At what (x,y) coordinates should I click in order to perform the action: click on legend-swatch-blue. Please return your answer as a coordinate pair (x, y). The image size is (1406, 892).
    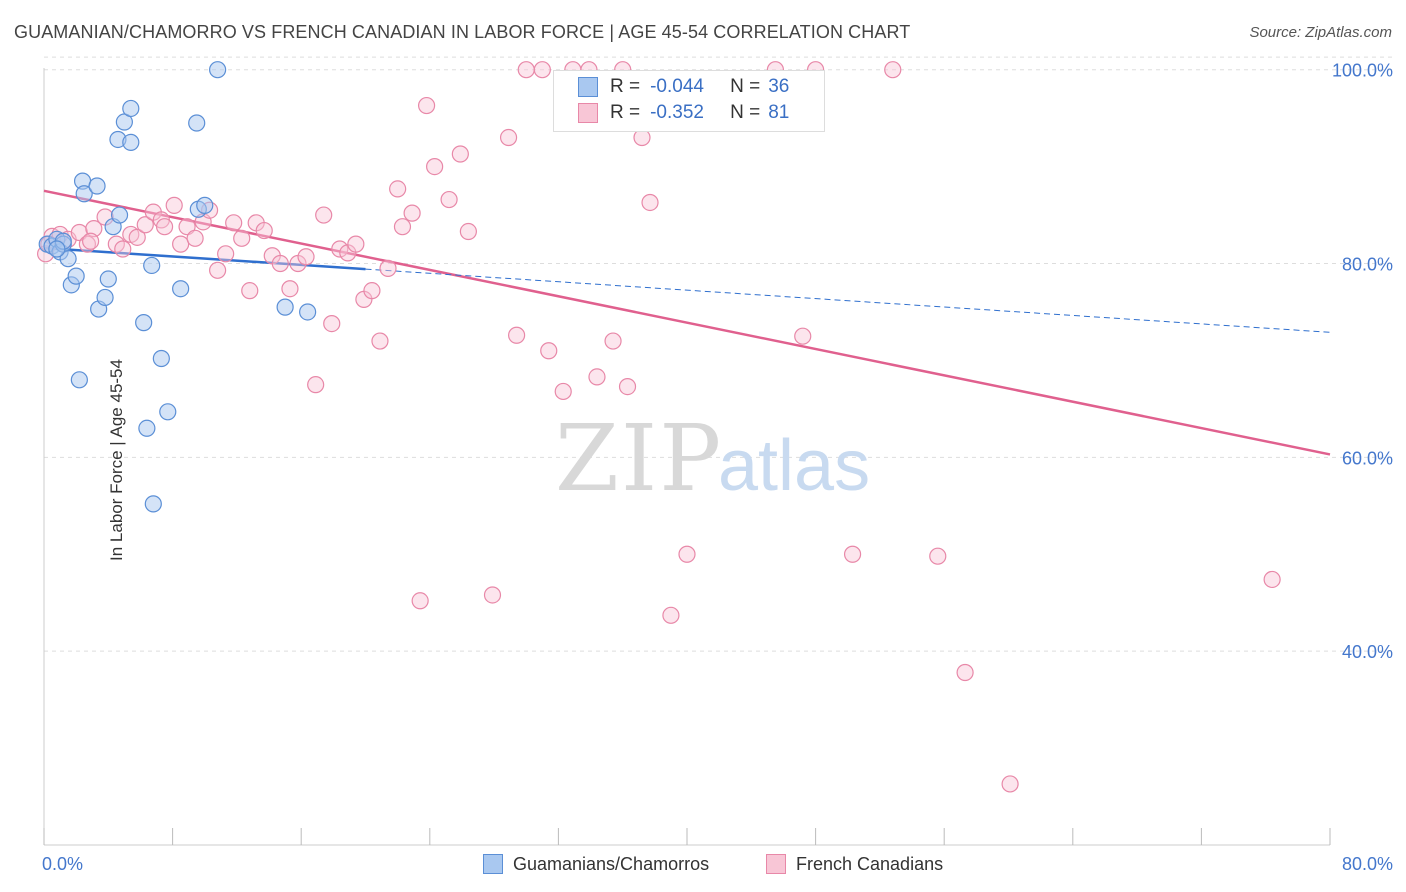
    Looking at the image, I should click on (493, 864).